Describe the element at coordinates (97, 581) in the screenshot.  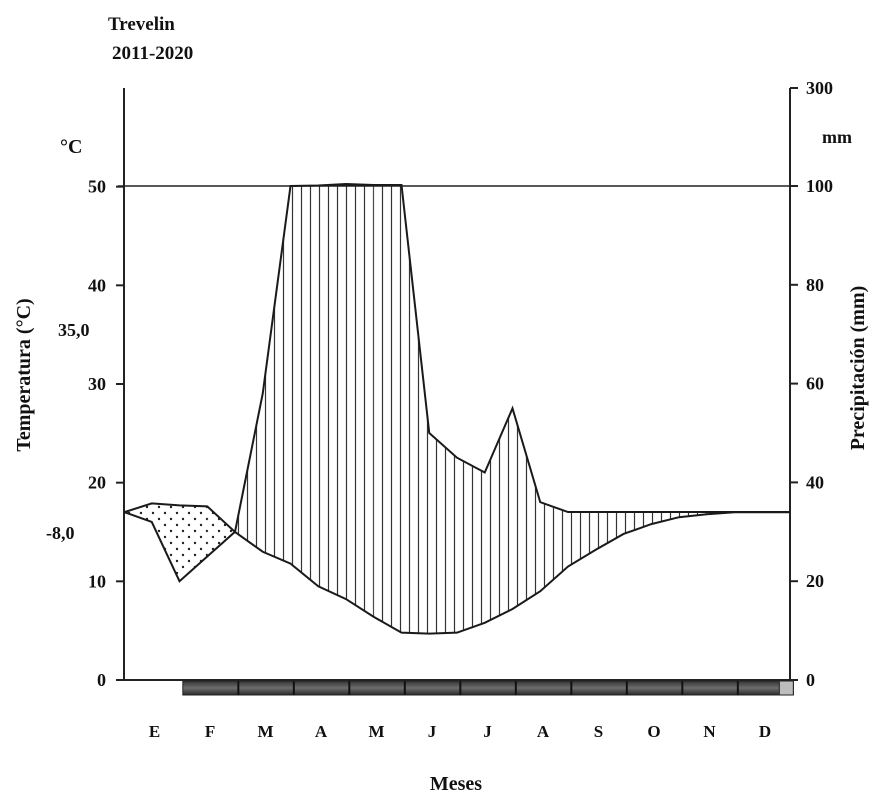
I see `left-tick-label: 10` at that location.